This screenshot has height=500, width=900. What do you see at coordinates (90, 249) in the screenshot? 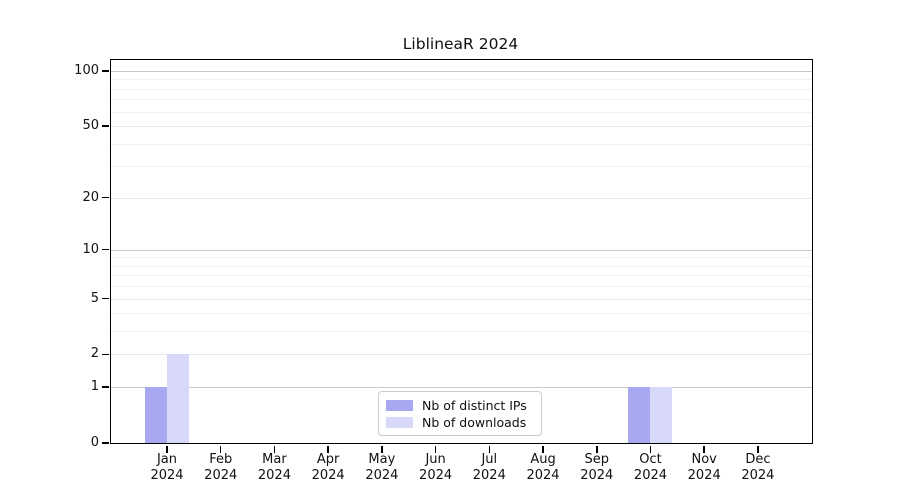
I see `y-axis-label: 10` at bounding box center [90, 249].